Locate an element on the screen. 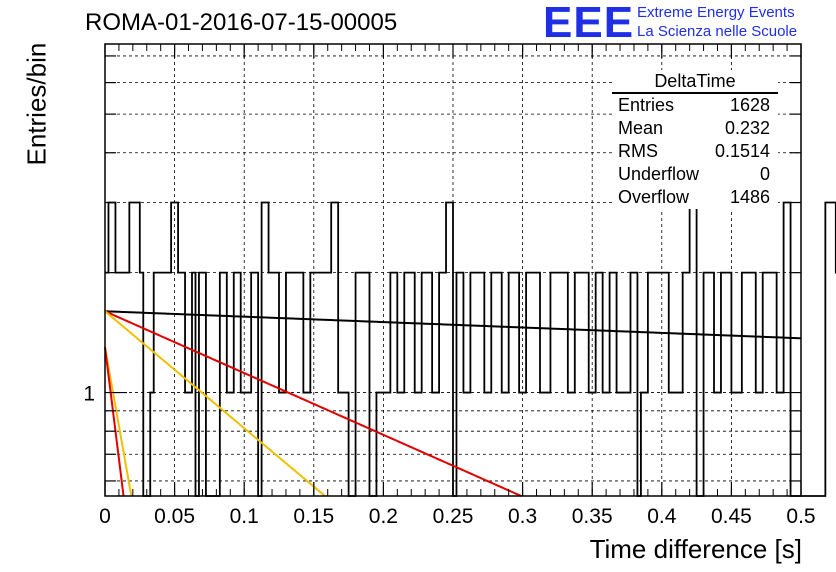  stats-value: 0.232 is located at coordinates (747, 128).